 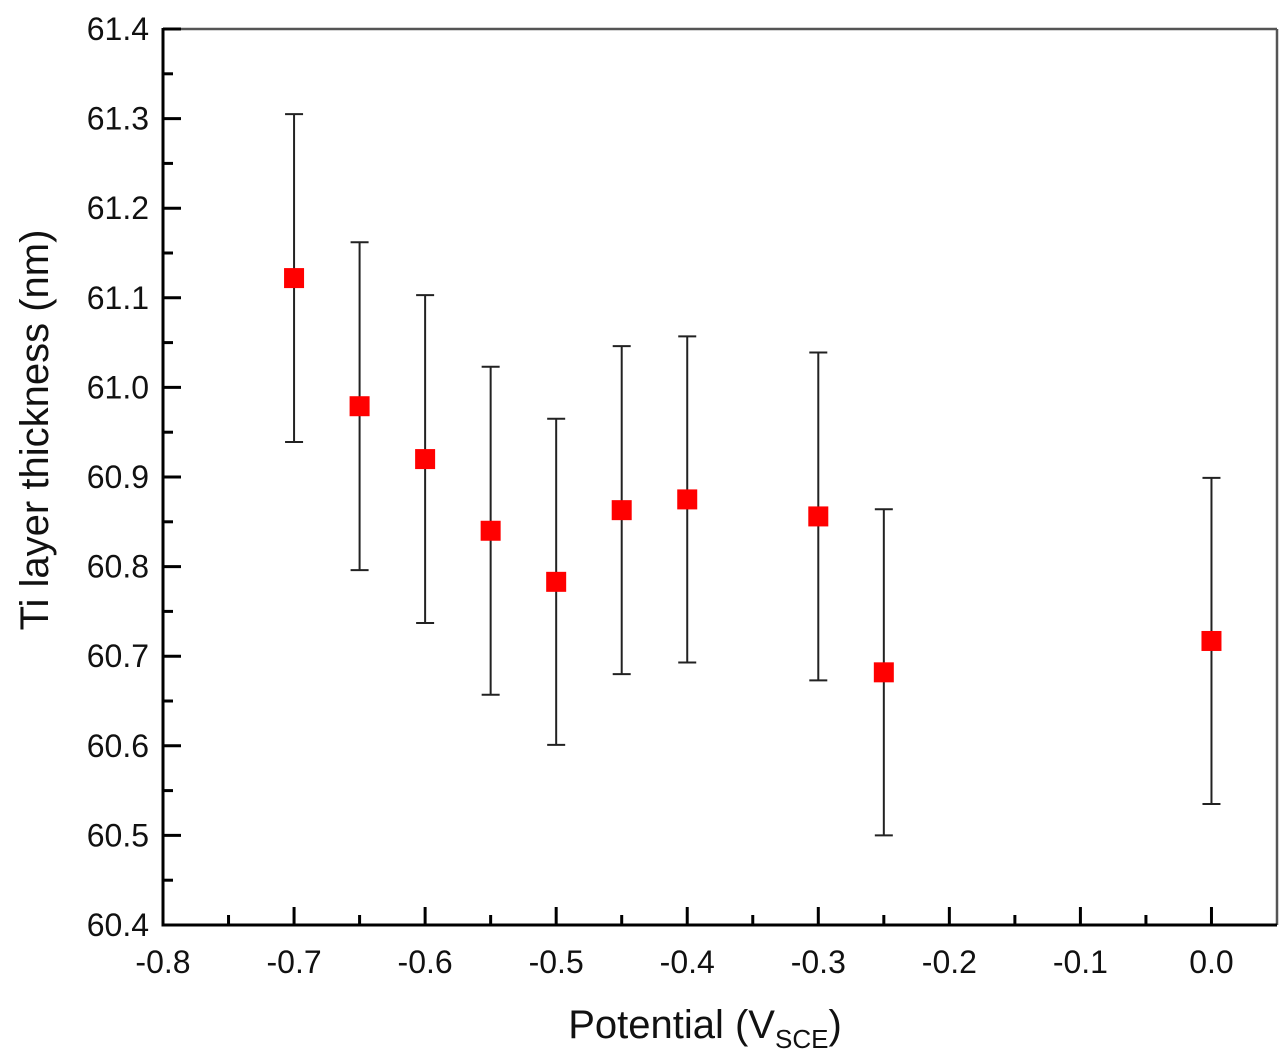 I want to click on x-tick-label: -0.5, so click(x=556, y=962).